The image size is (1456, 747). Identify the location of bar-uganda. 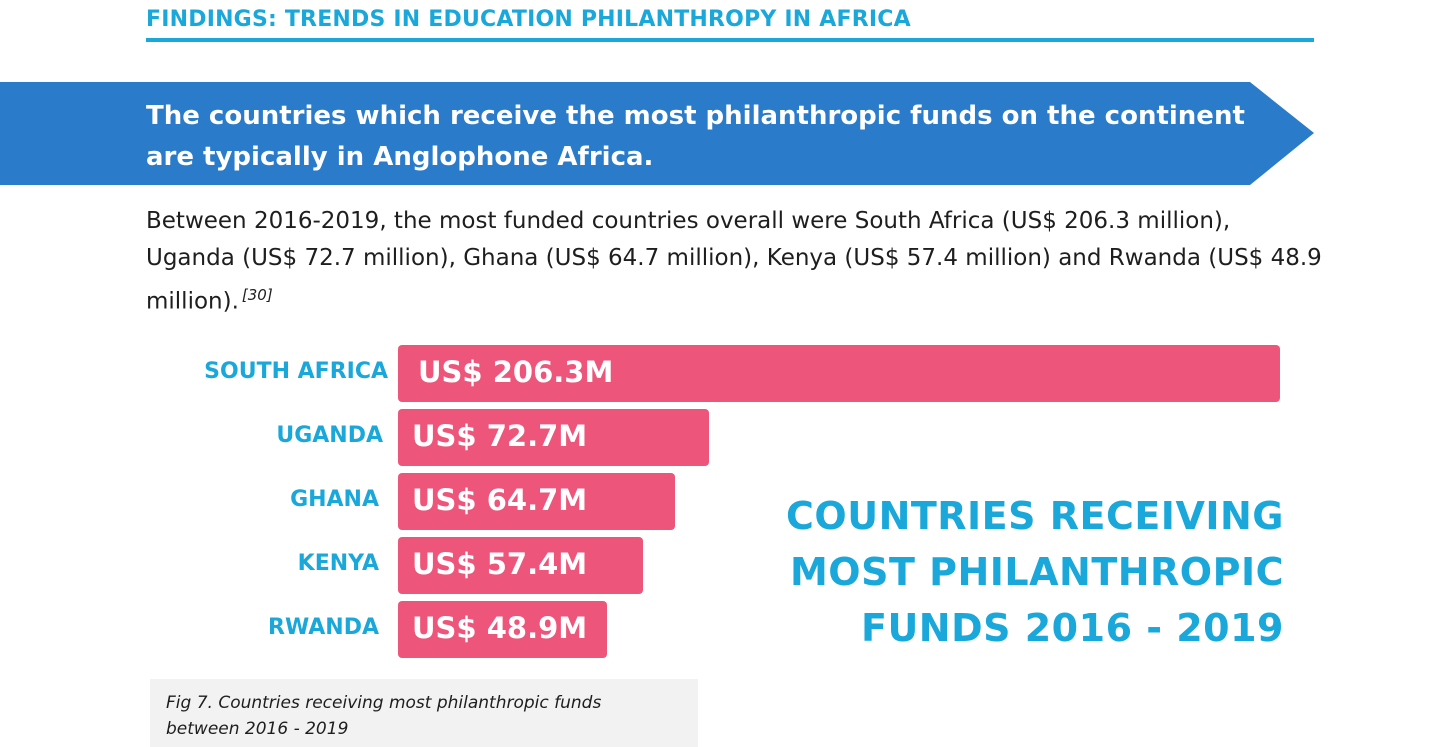
(553, 437).